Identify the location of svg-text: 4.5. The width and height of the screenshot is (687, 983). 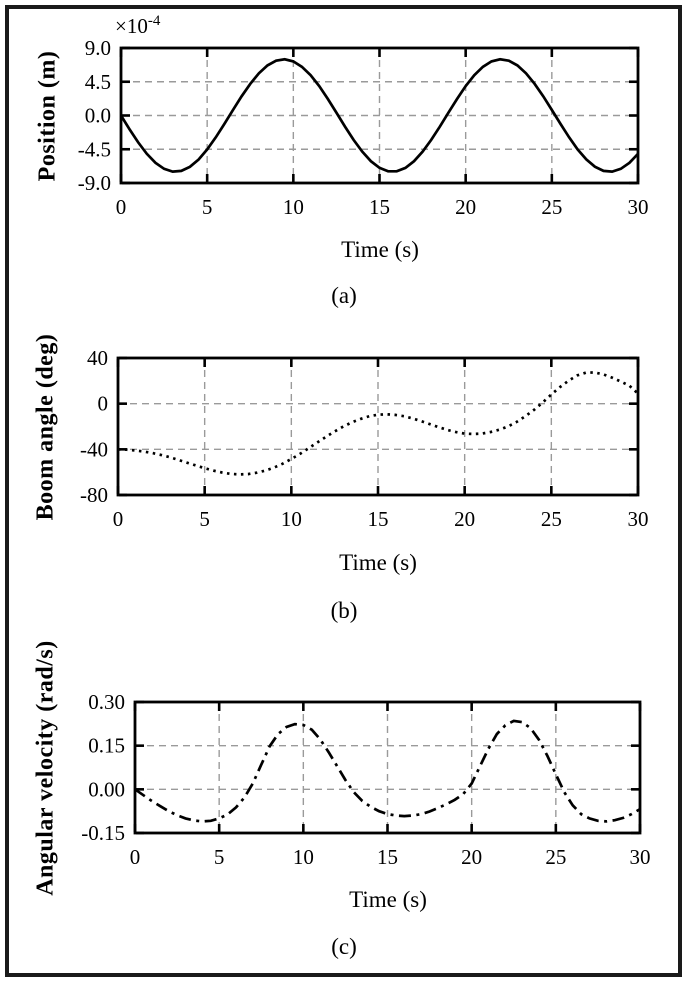
(98, 82).